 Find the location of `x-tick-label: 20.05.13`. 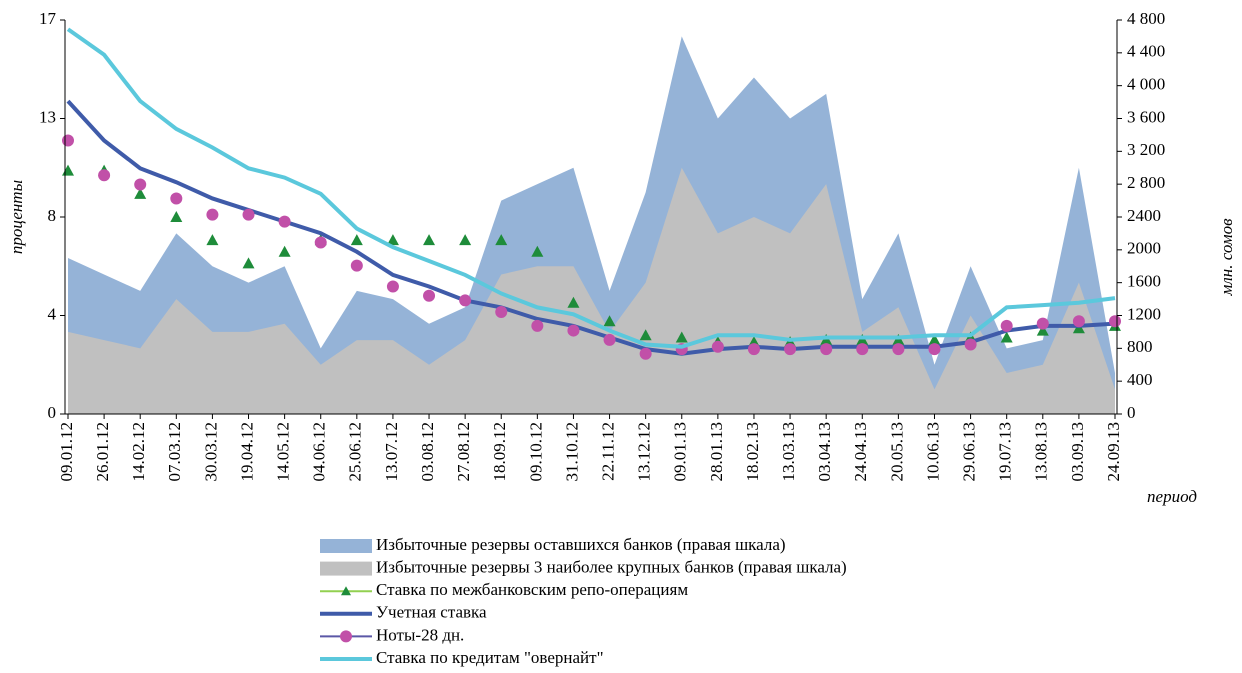

x-tick-label: 20.05.13 is located at coordinates (896, 452).